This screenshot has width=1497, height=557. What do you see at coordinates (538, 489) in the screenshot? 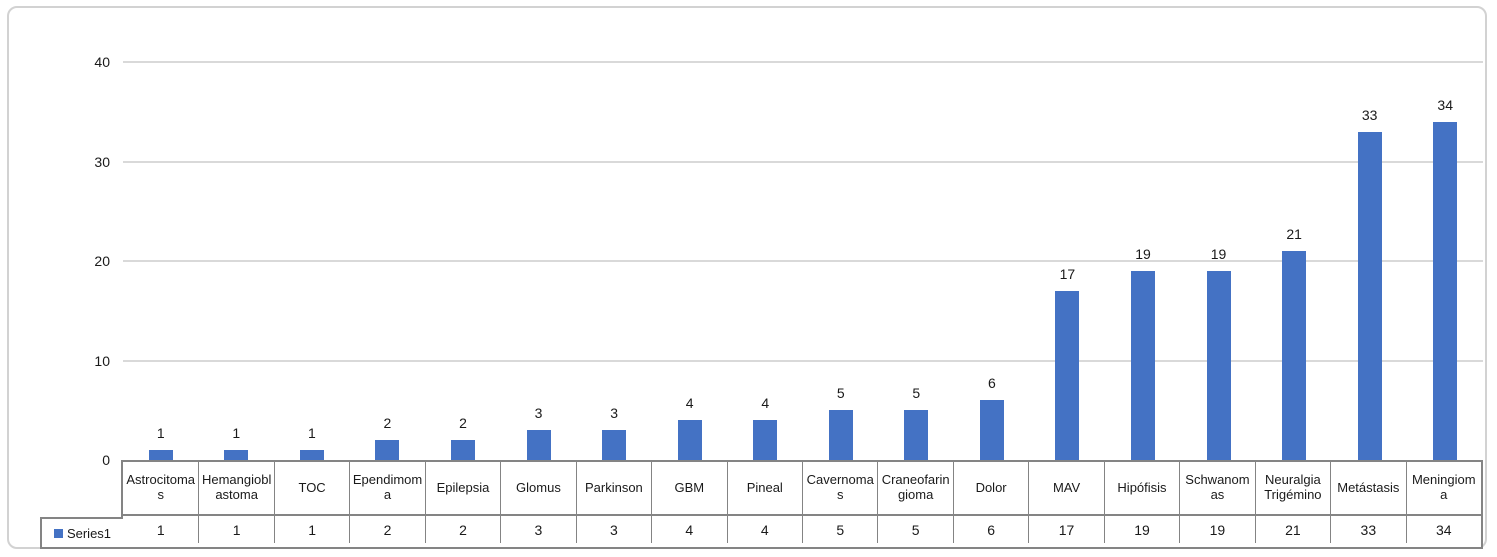
I see `category-header-cell: Glomus` at bounding box center [538, 489].